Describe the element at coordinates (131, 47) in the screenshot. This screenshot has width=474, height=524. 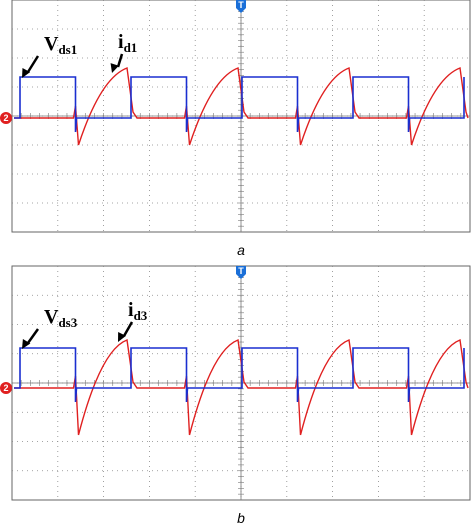
I see `label-subscript: d1` at that location.